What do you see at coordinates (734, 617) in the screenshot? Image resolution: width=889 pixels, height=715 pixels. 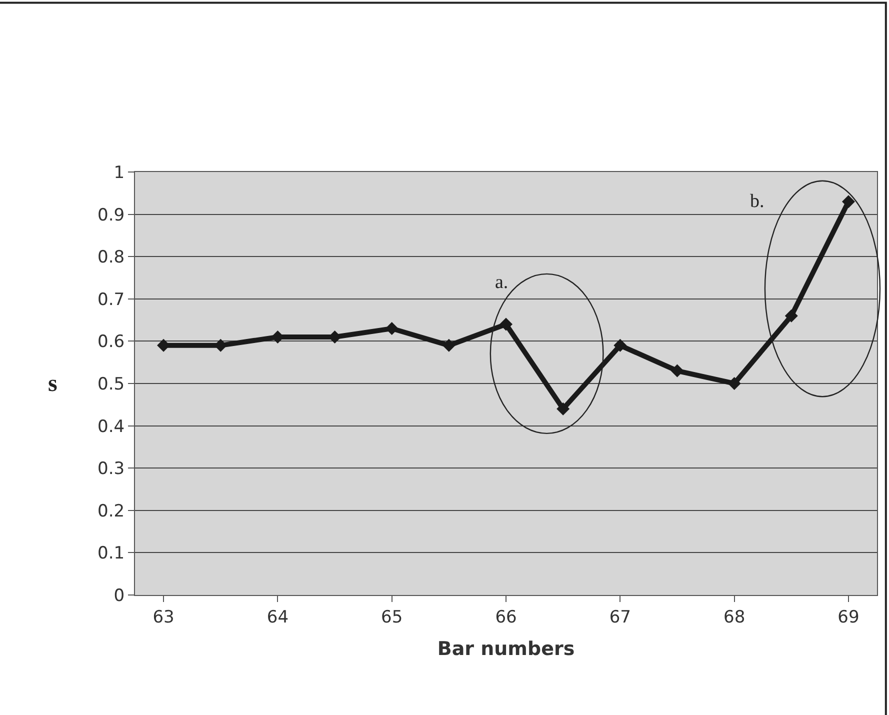 I see `x-tick-label: 68` at bounding box center [734, 617].